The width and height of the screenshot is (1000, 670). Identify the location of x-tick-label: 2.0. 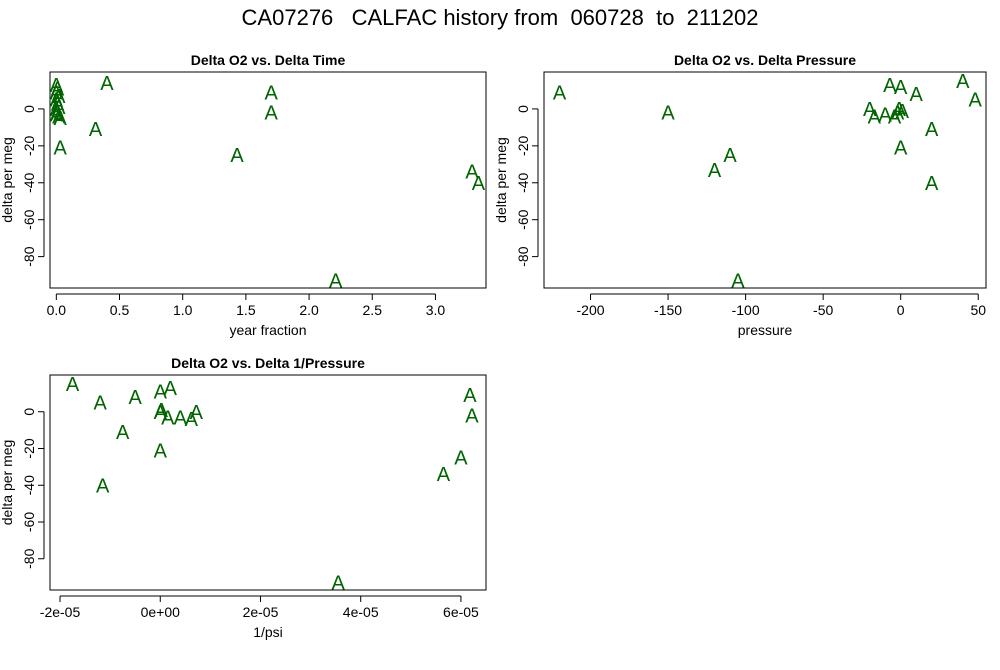
(309, 310).